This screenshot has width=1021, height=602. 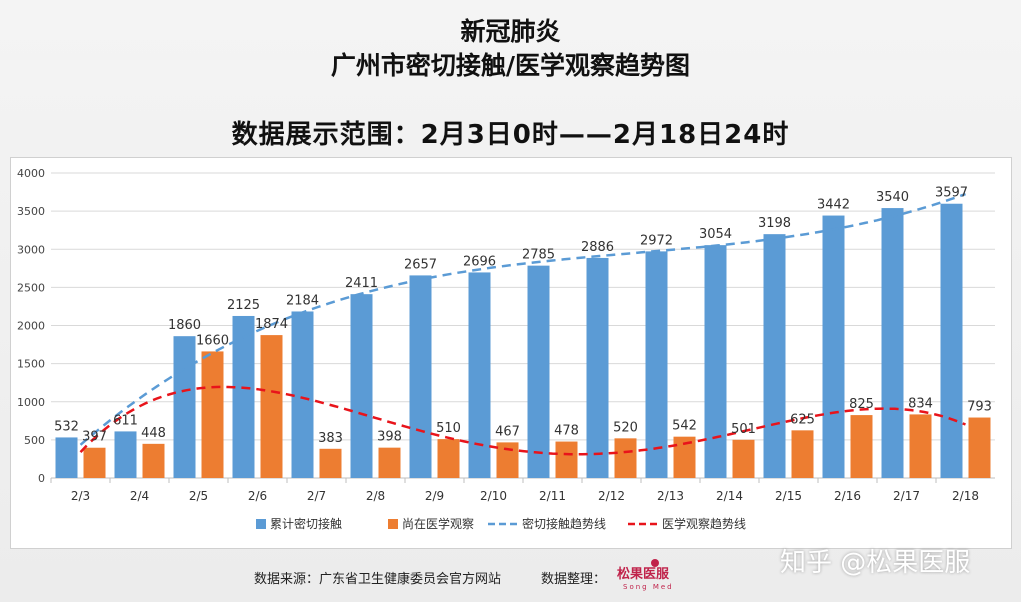 What do you see at coordinates (906, 496) in the screenshot?
I see `x-tick-label: 2/17` at bounding box center [906, 496].